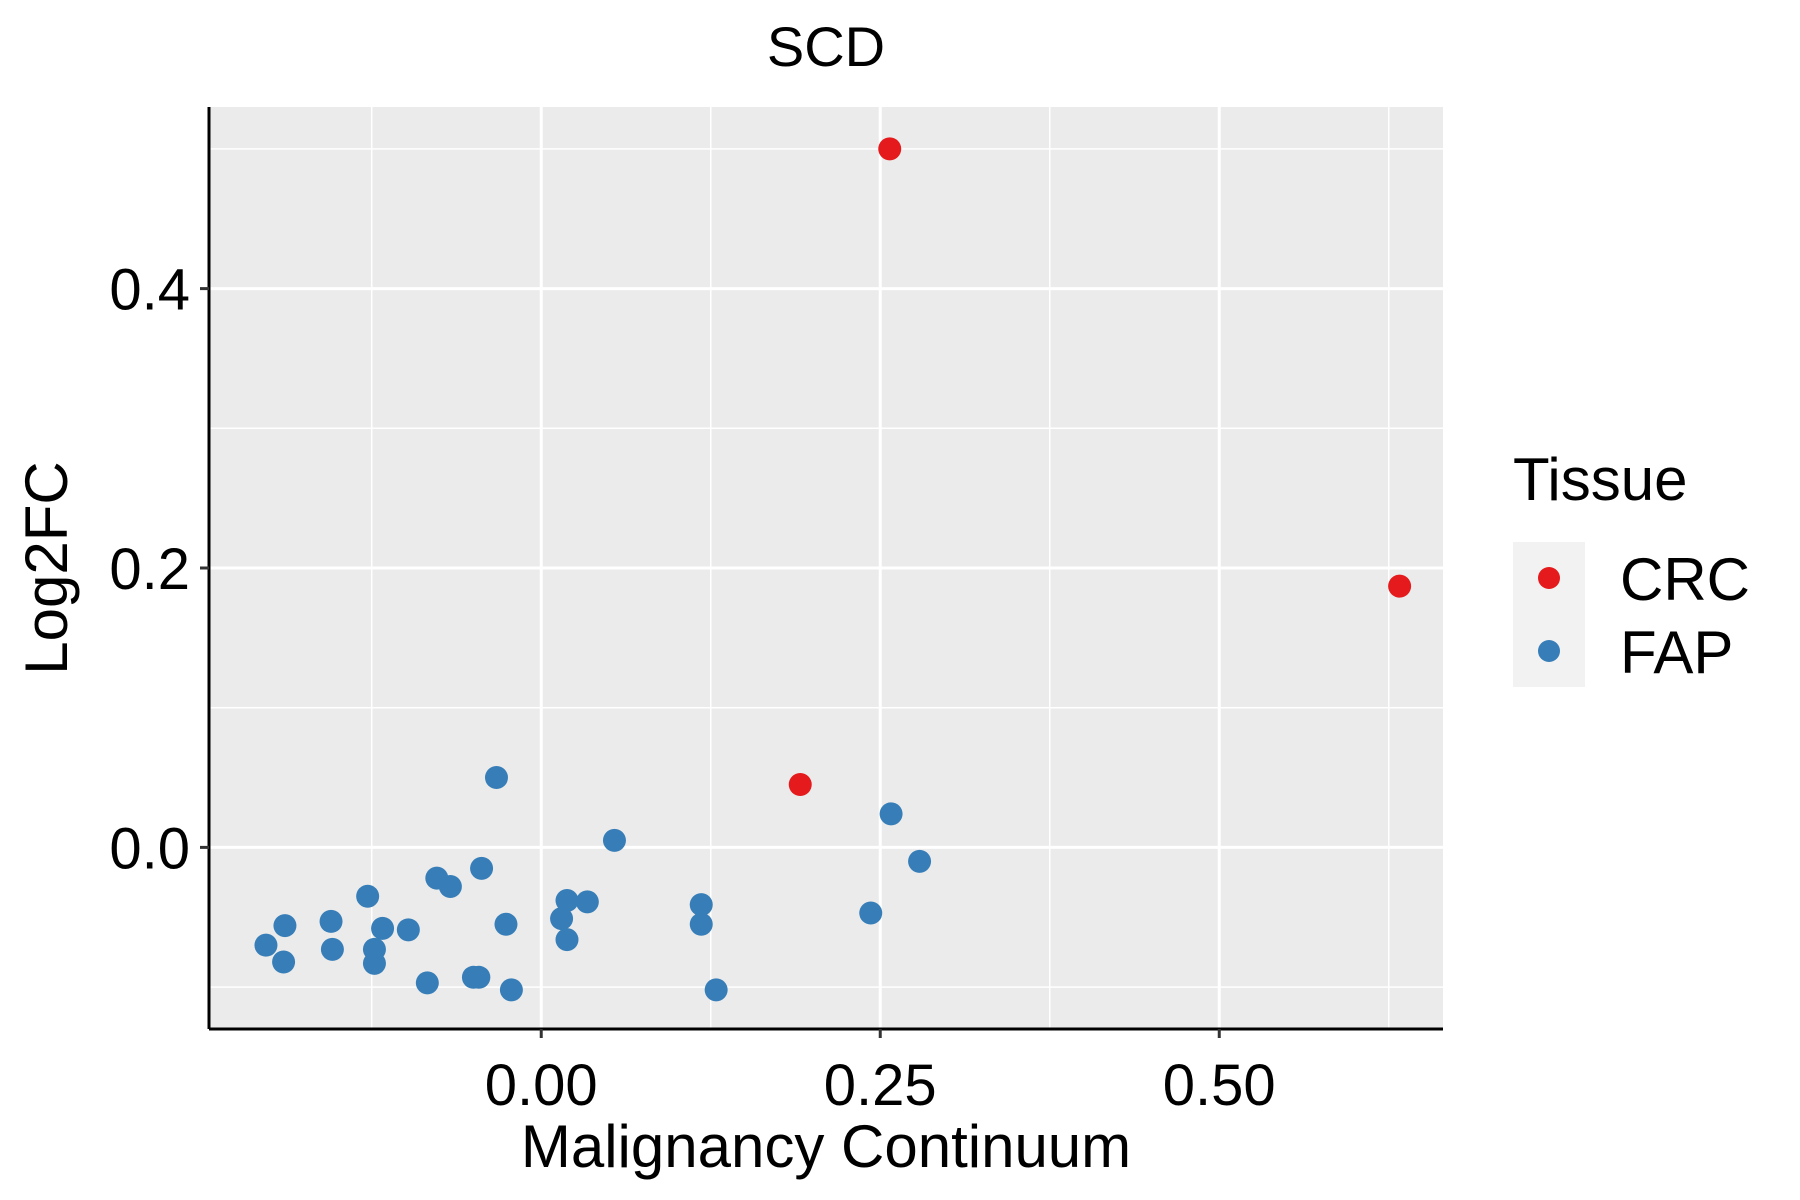  I want to click on legend: Tissue CRC FAP, so click(1631, 566).